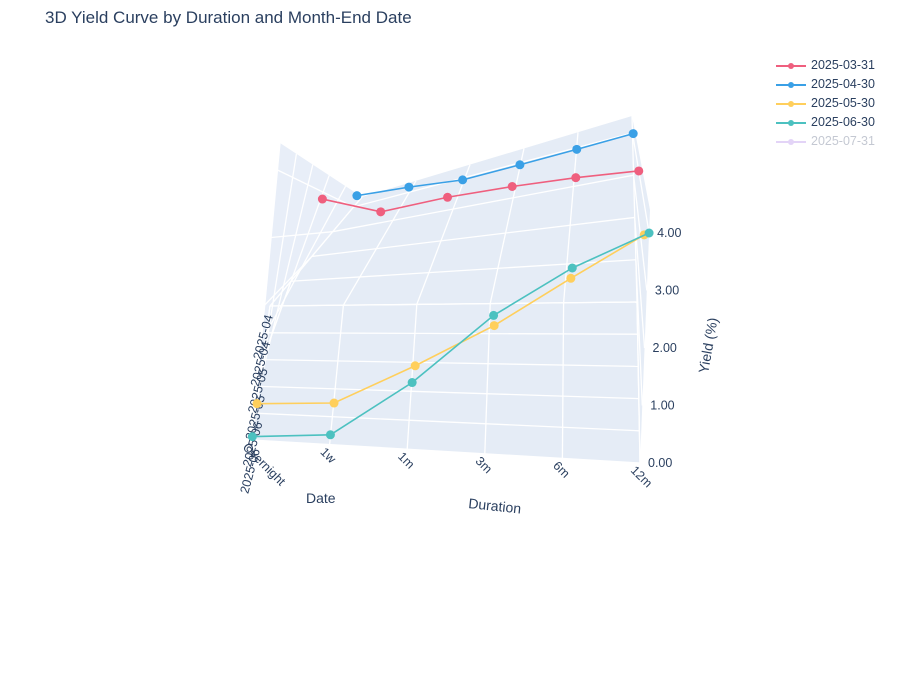  I want to click on yield-tick-label: 1.00, so click(662, 406).